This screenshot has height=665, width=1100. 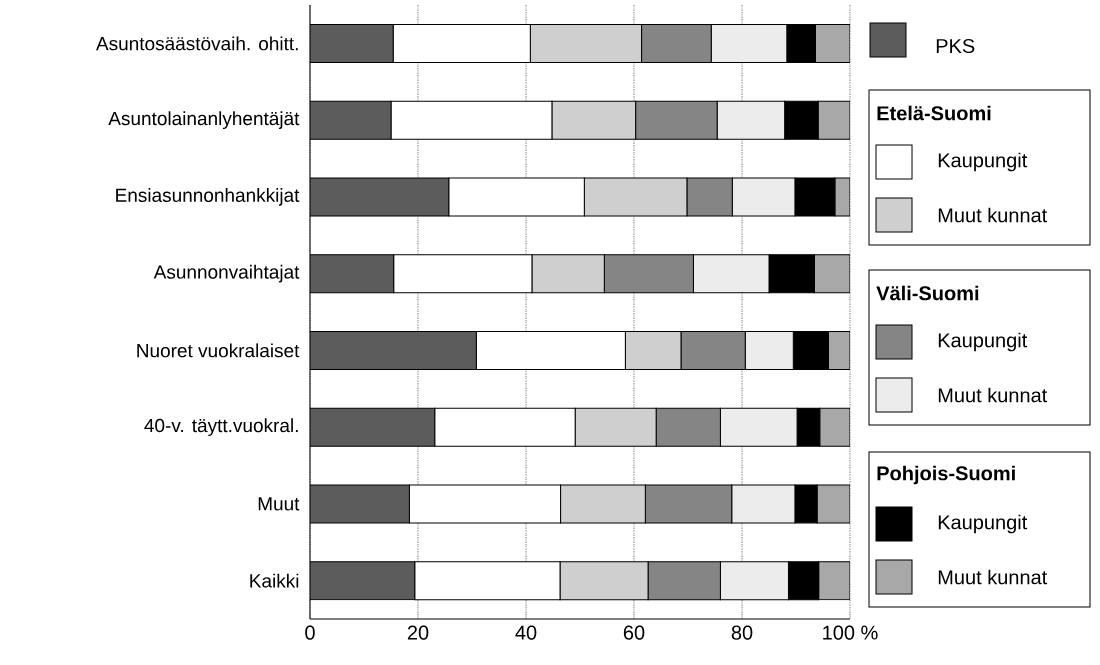 I want to click on y-tick-label: Asuntosäästövaih. ohitt., so click(x=197, y=43).